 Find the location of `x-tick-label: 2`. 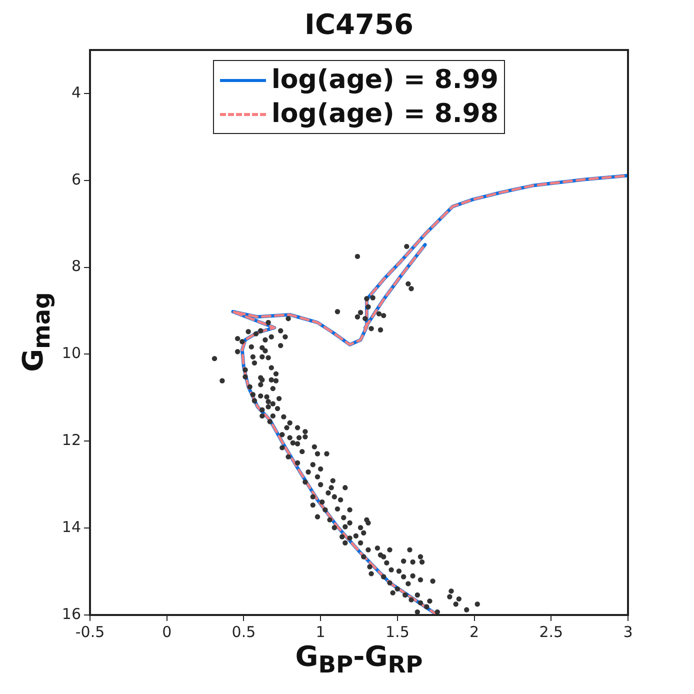

x-tick-label: 2 is located at coordinates (475, 631).